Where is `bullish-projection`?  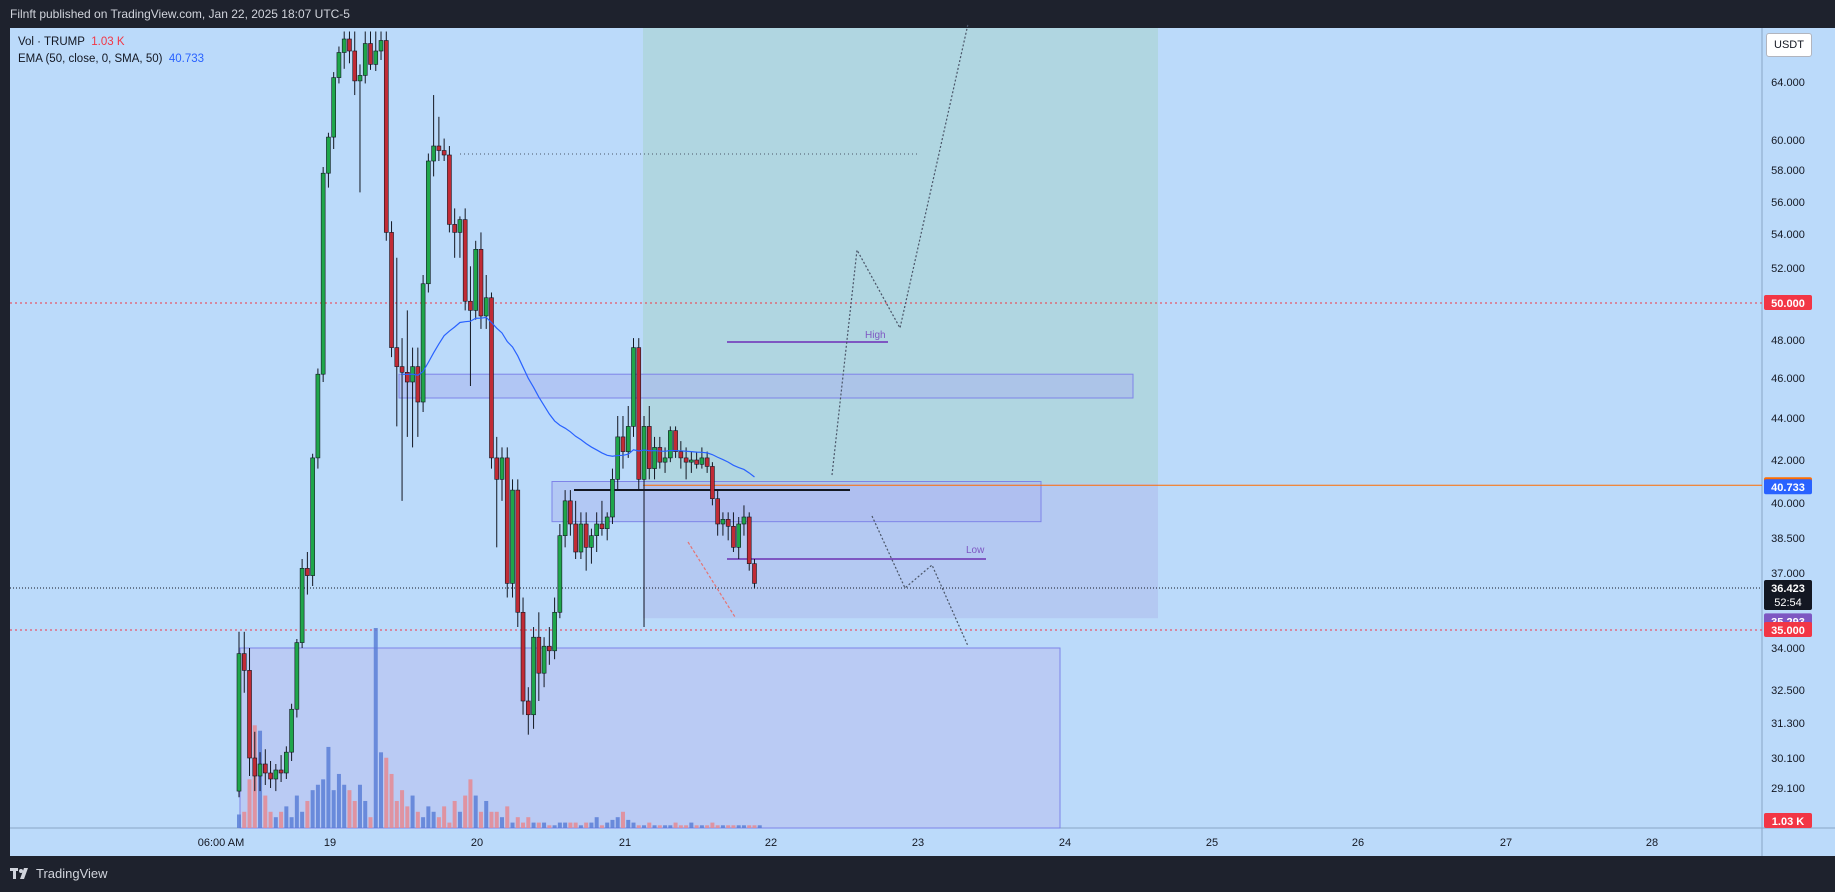
bullish-projection is located at coordinates (900, 249).